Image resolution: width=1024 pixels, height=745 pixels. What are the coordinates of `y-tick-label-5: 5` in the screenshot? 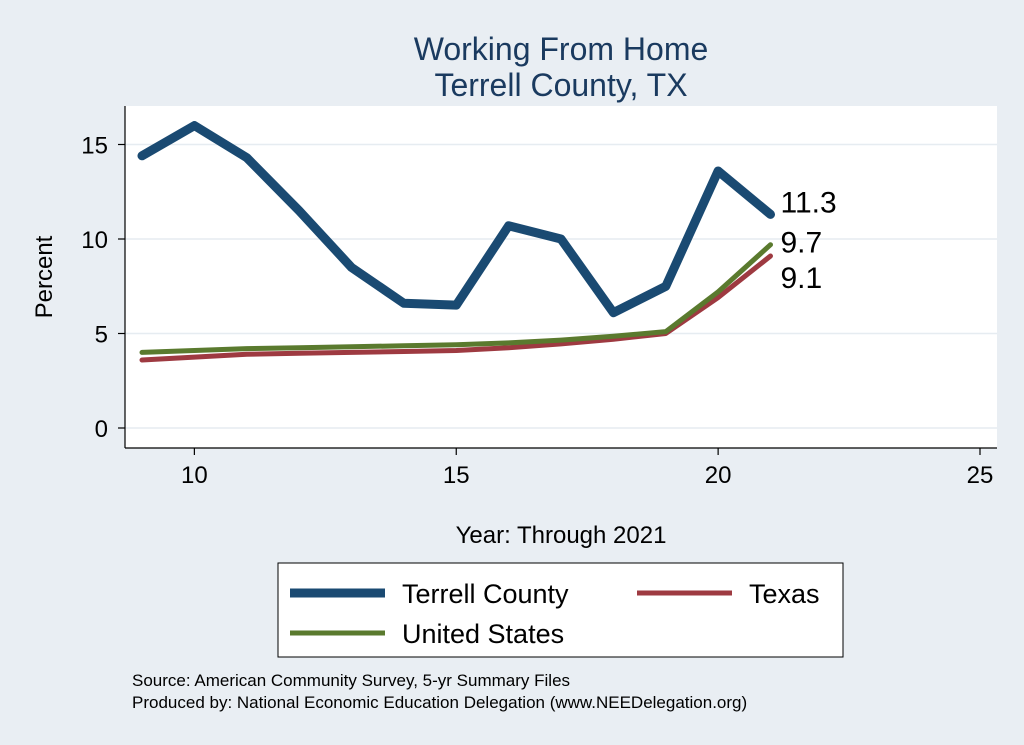 It's located at (101, 335).